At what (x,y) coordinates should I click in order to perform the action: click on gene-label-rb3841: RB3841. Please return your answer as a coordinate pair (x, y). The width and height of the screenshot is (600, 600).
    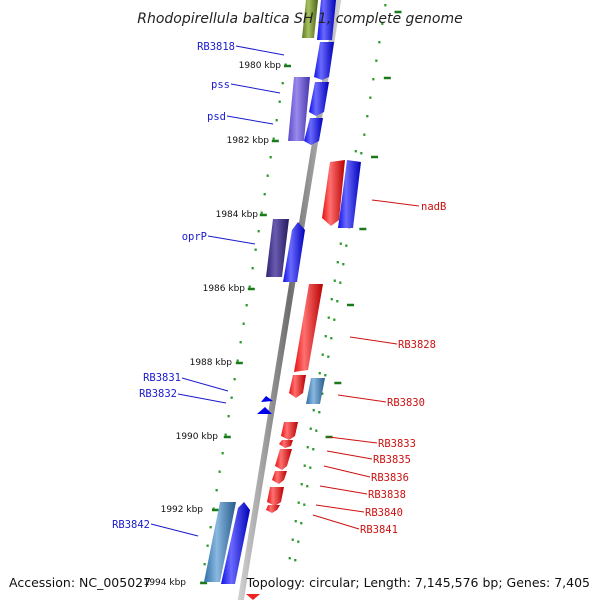
    Looking at the image, I should click on (379, 530).